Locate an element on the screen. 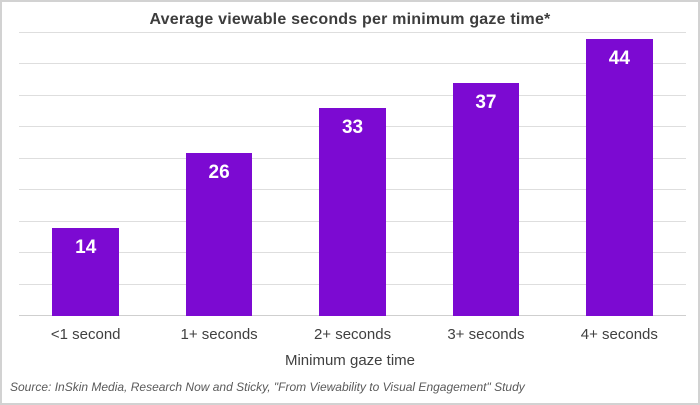 The height and width of the screenshot is (405, 700). x-axis-tick-label: 2+ seconds is located at coordinates (352, 334).